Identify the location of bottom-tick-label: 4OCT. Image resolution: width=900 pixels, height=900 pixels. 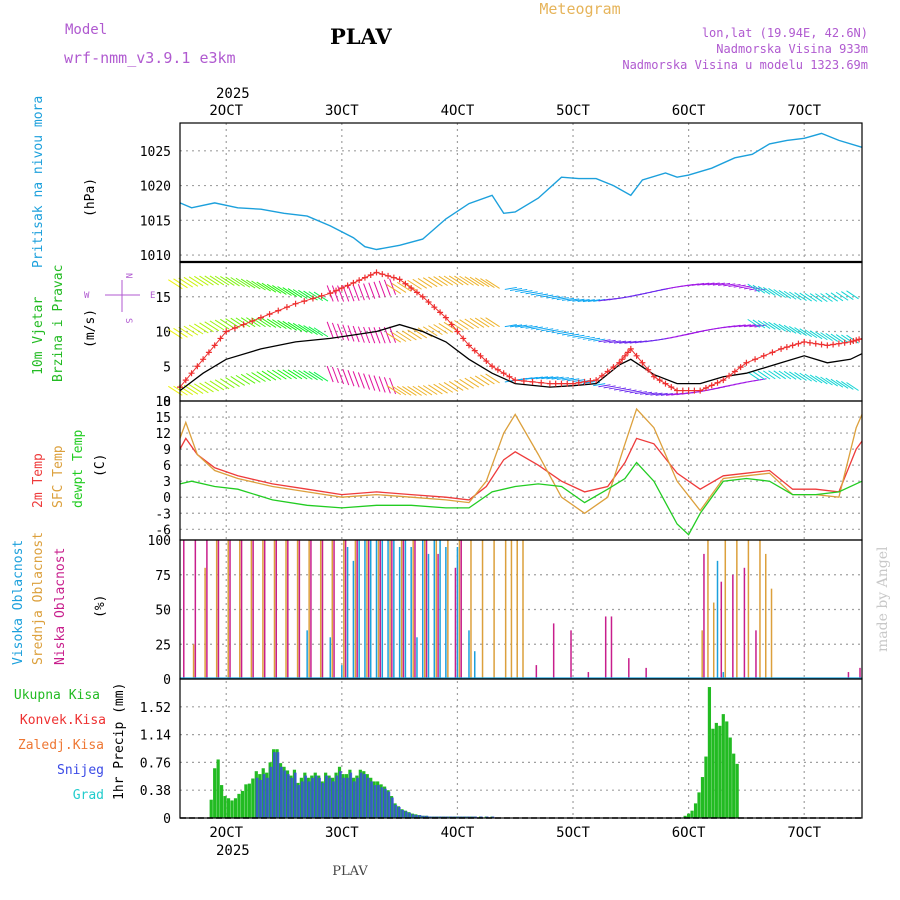
(458, 833).